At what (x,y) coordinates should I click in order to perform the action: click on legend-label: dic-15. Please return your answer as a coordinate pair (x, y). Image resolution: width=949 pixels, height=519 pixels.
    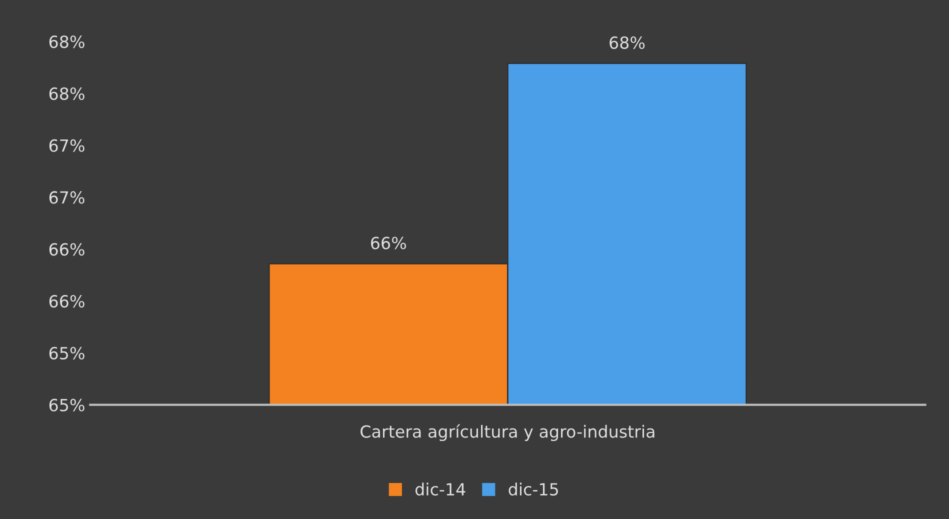
    Looking at the image, I should click on (533, 489).